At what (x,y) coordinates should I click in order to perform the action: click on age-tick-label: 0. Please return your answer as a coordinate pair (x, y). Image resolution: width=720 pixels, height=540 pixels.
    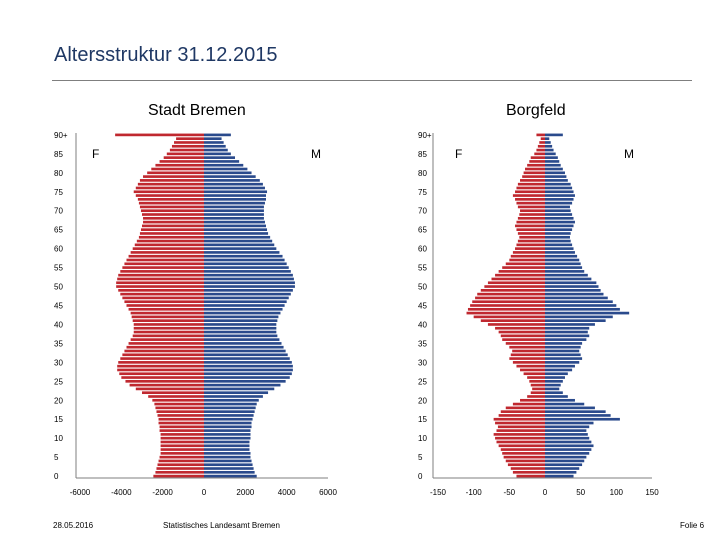
    Looking at the image, I should click on (56, 476).